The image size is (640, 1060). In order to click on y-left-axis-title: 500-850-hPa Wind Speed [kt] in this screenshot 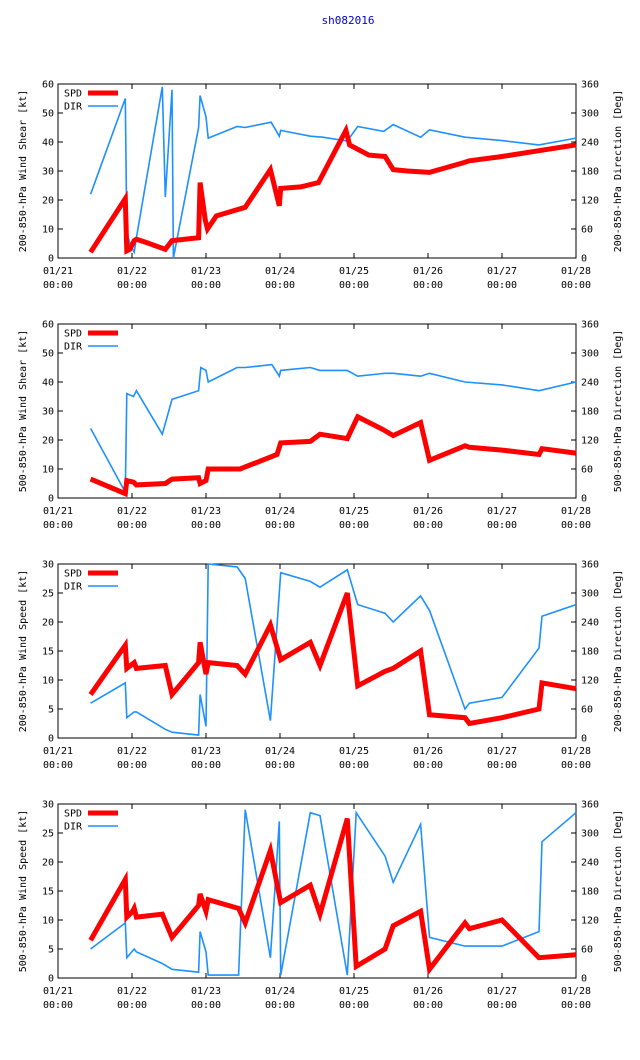, I will do `click(23, 891)`.